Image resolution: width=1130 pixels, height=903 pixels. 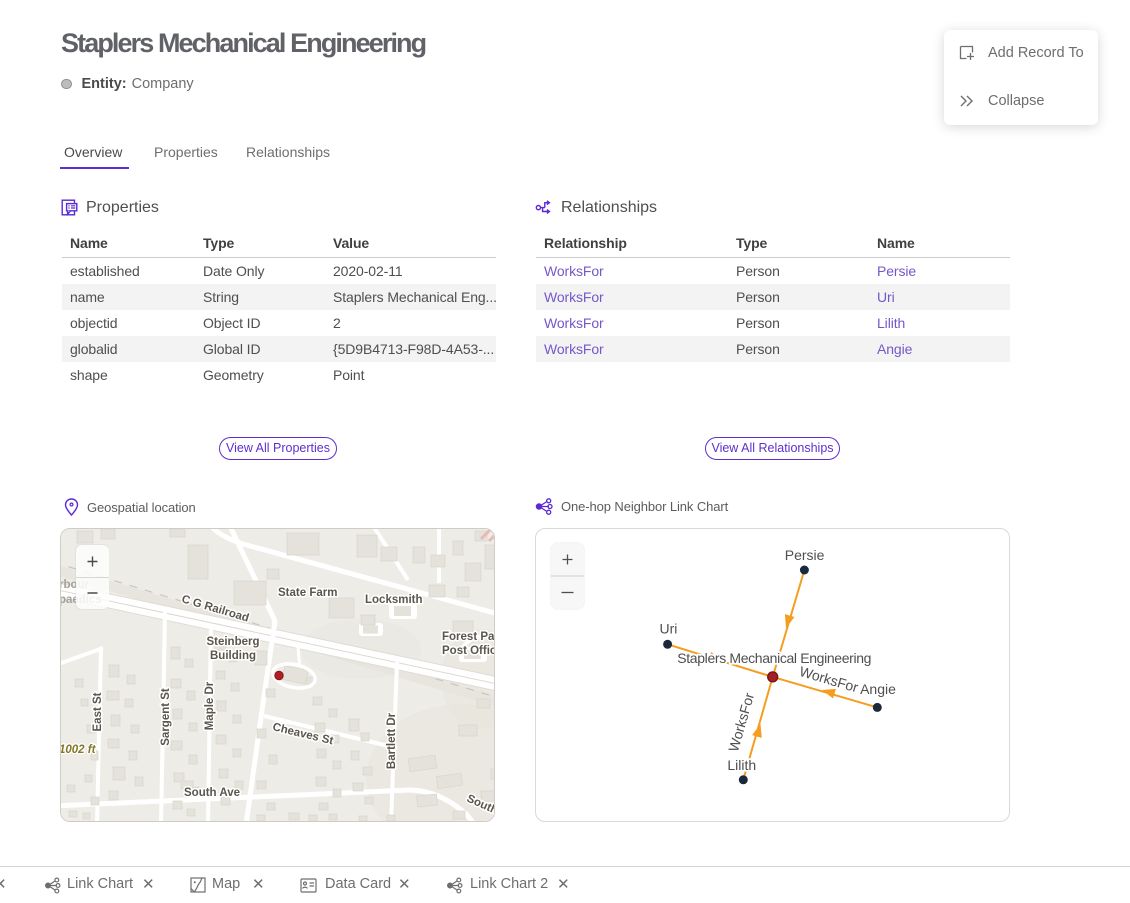 I want to click on svg-text: Locksmith, so click(x=394, y=600).